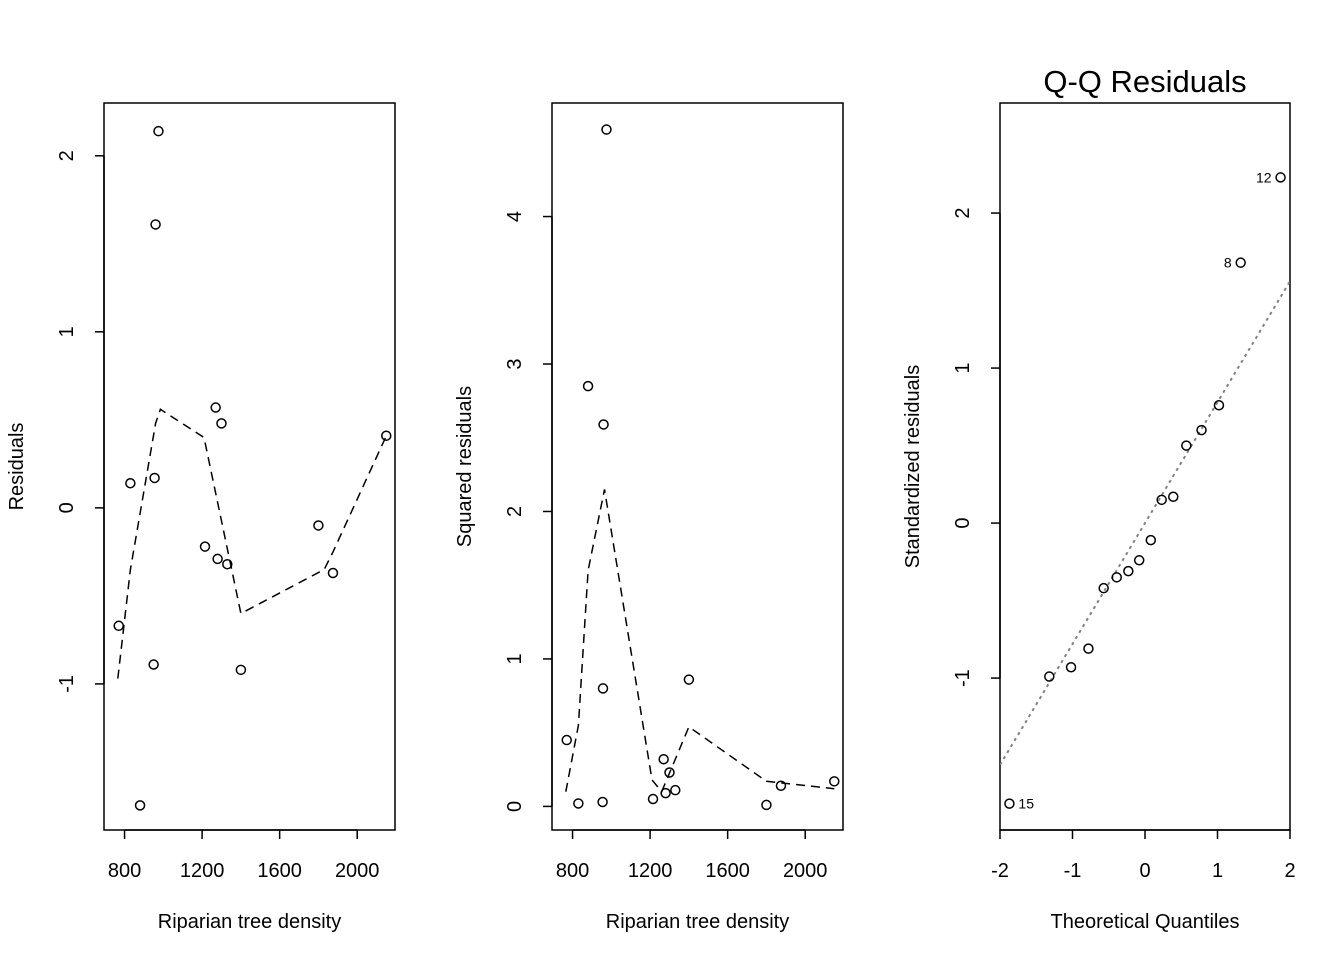 The width and height of the screenshot is (1344, 960). Describe the element at coordinates (1228, 263) in the screenshot. I see `point-label: 8` at that location.